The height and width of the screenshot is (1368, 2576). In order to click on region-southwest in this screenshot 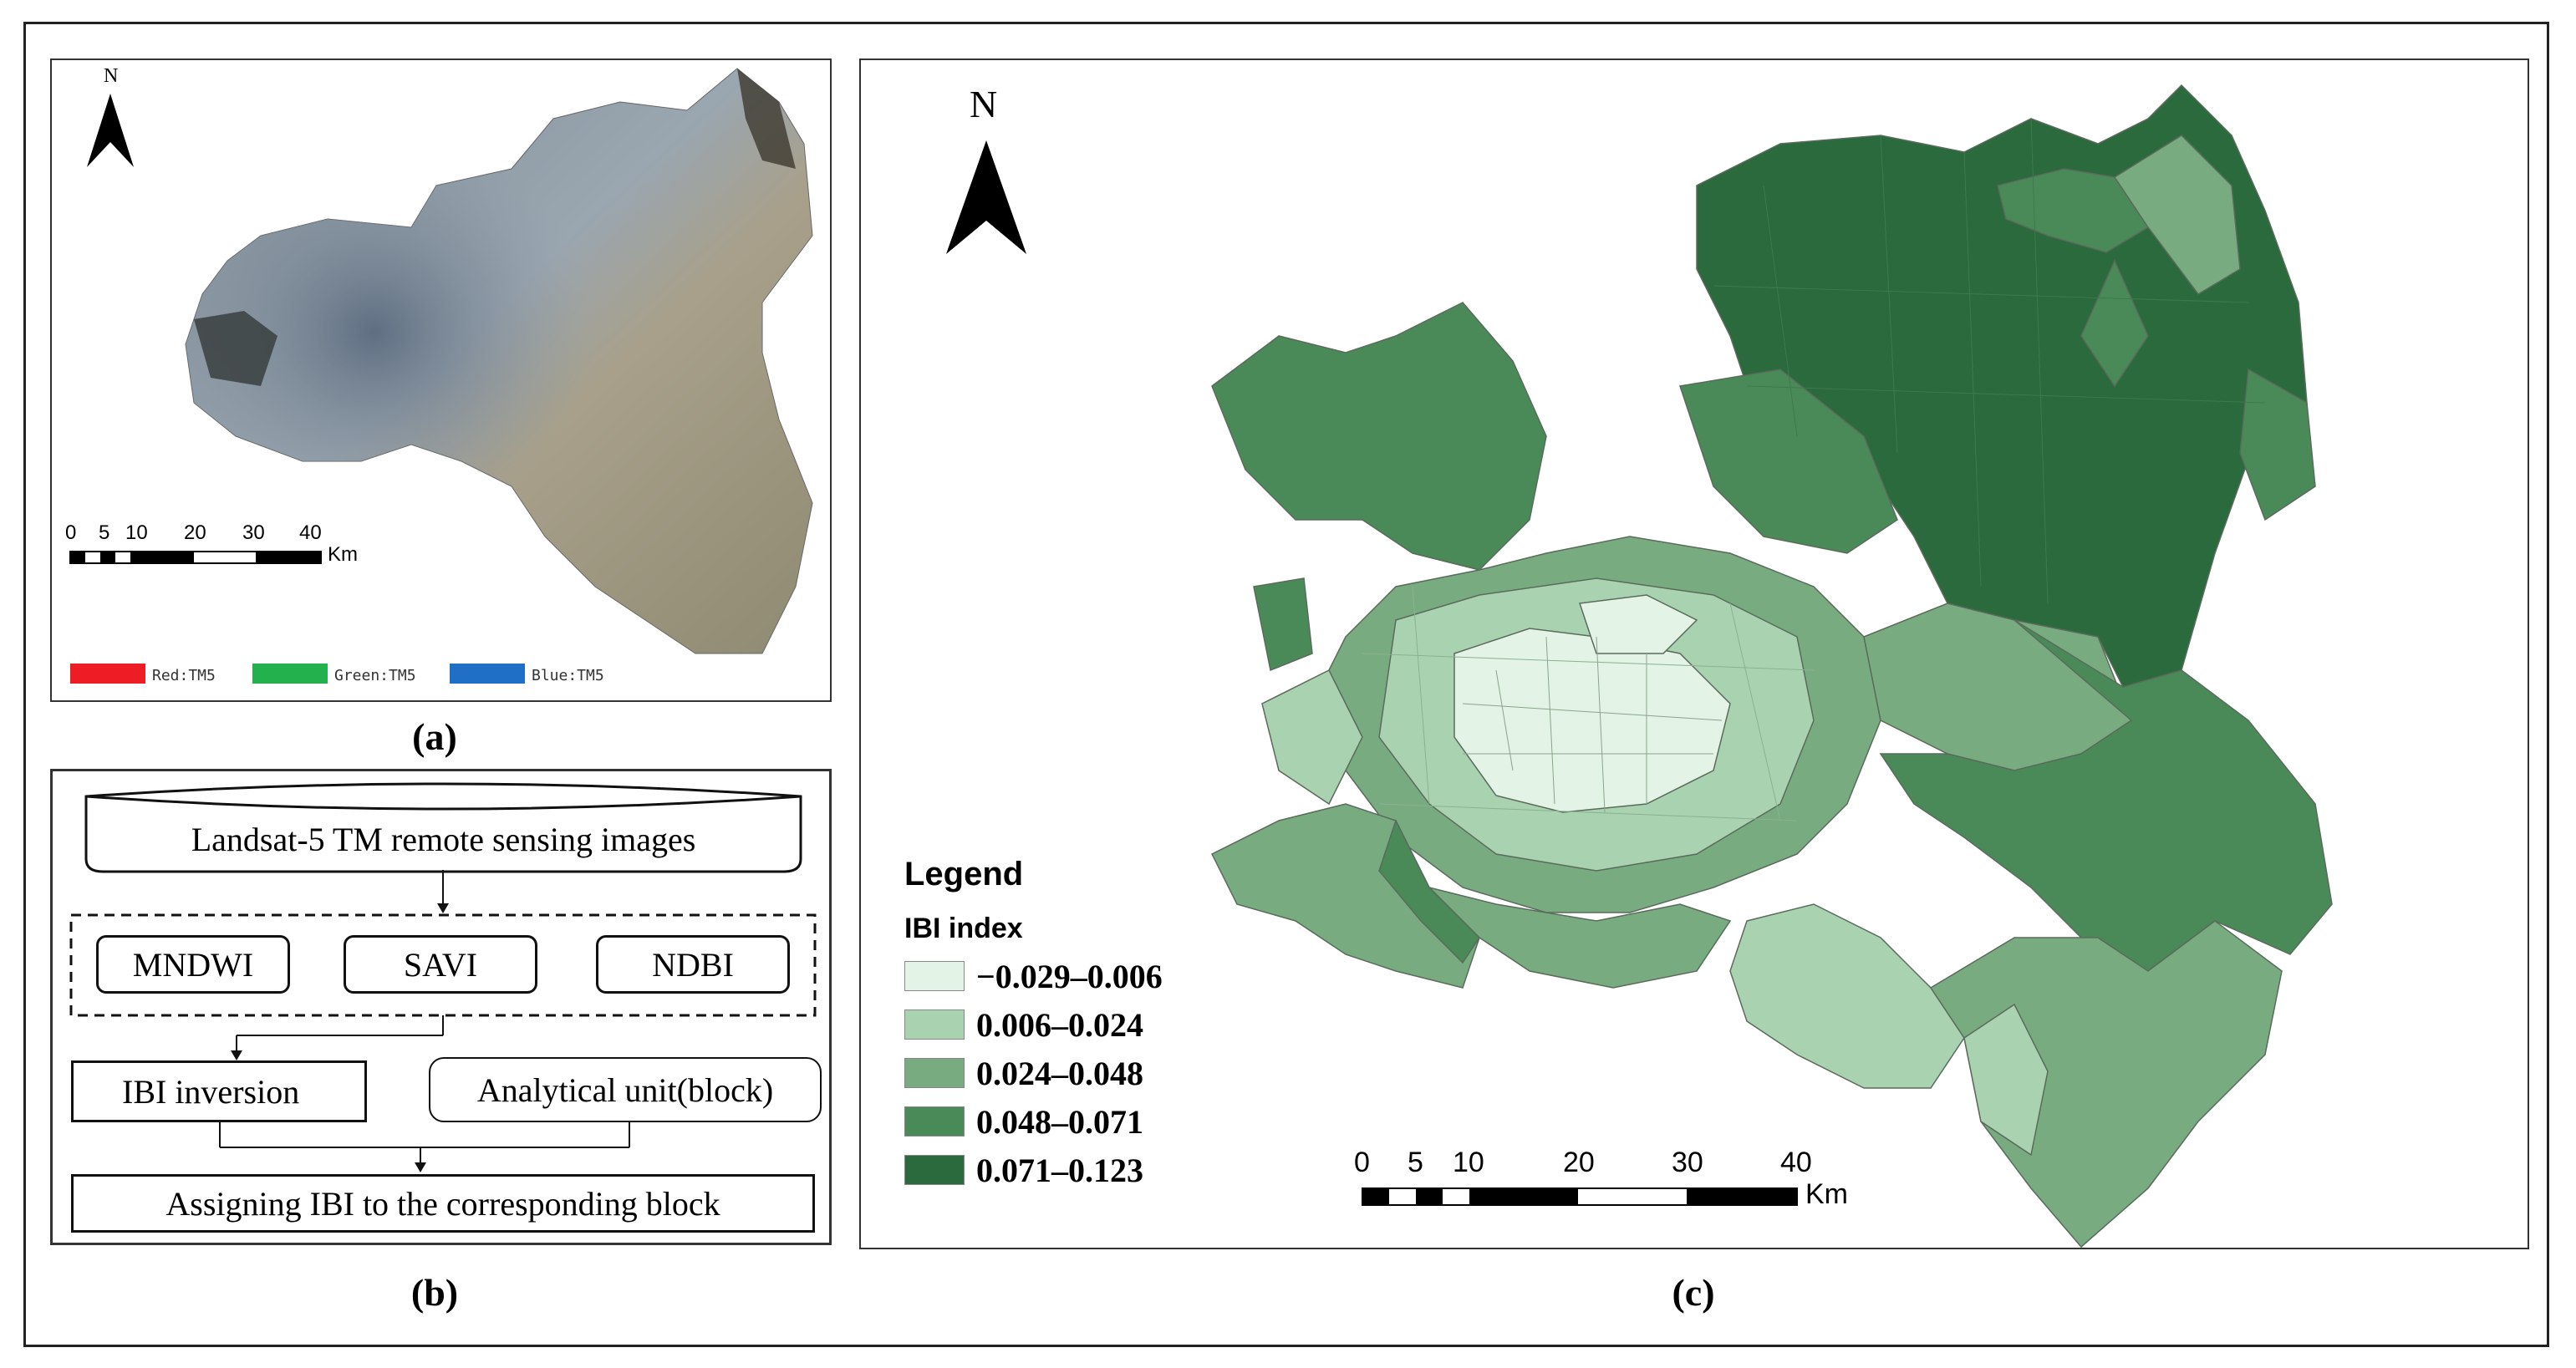, I will do `click(1345, 896)`.